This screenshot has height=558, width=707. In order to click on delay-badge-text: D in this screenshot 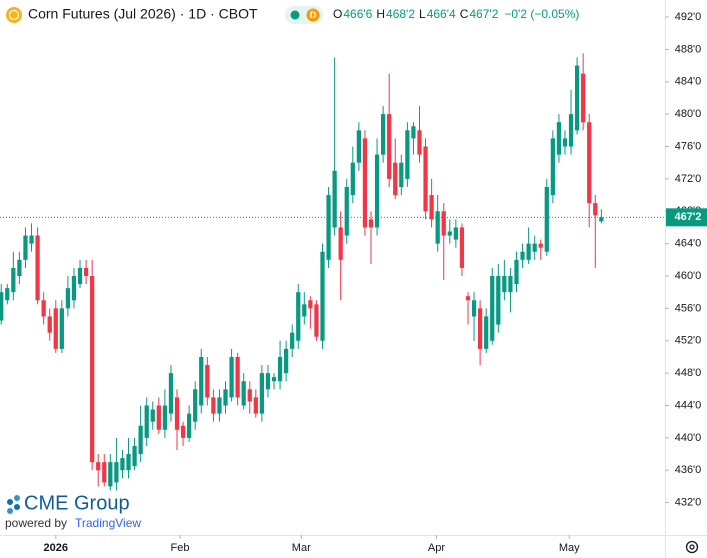, I will do `click(313, 15)`.